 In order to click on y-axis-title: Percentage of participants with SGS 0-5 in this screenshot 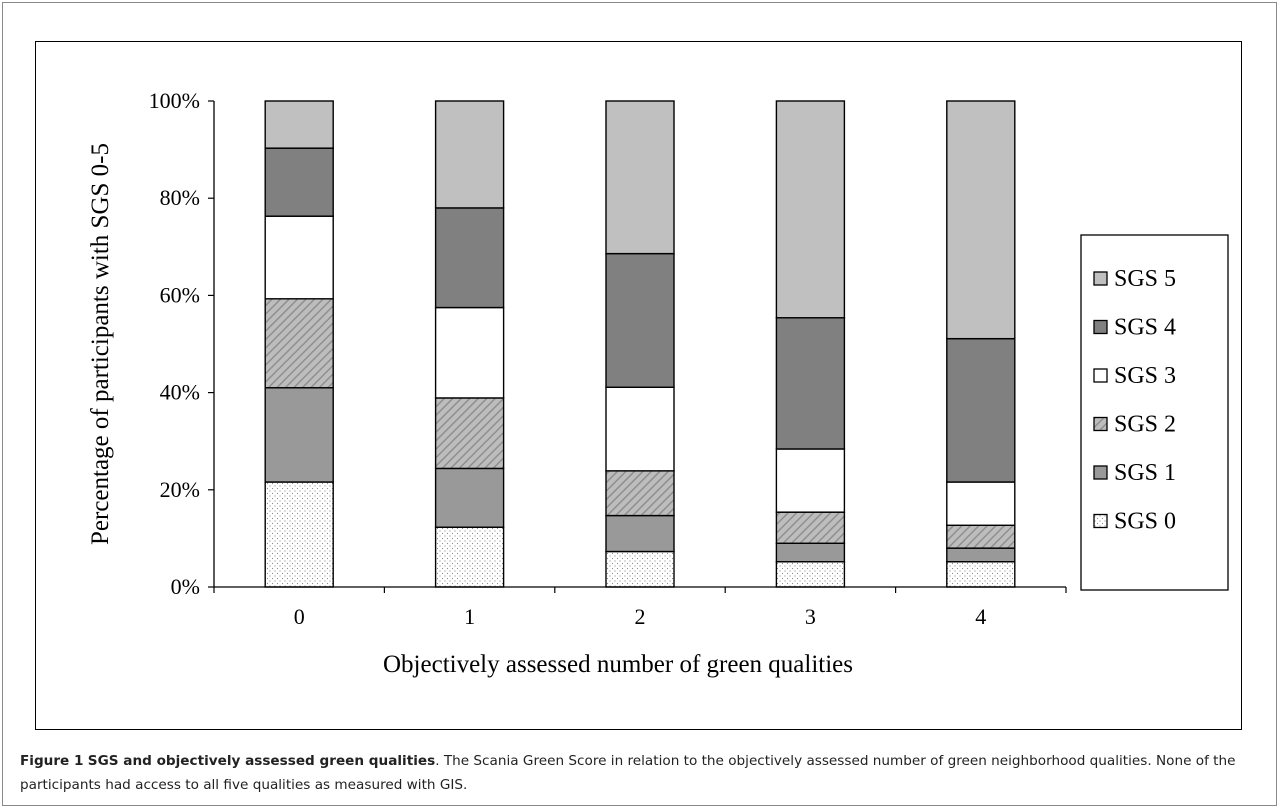, I will do `click(100, 344)`.